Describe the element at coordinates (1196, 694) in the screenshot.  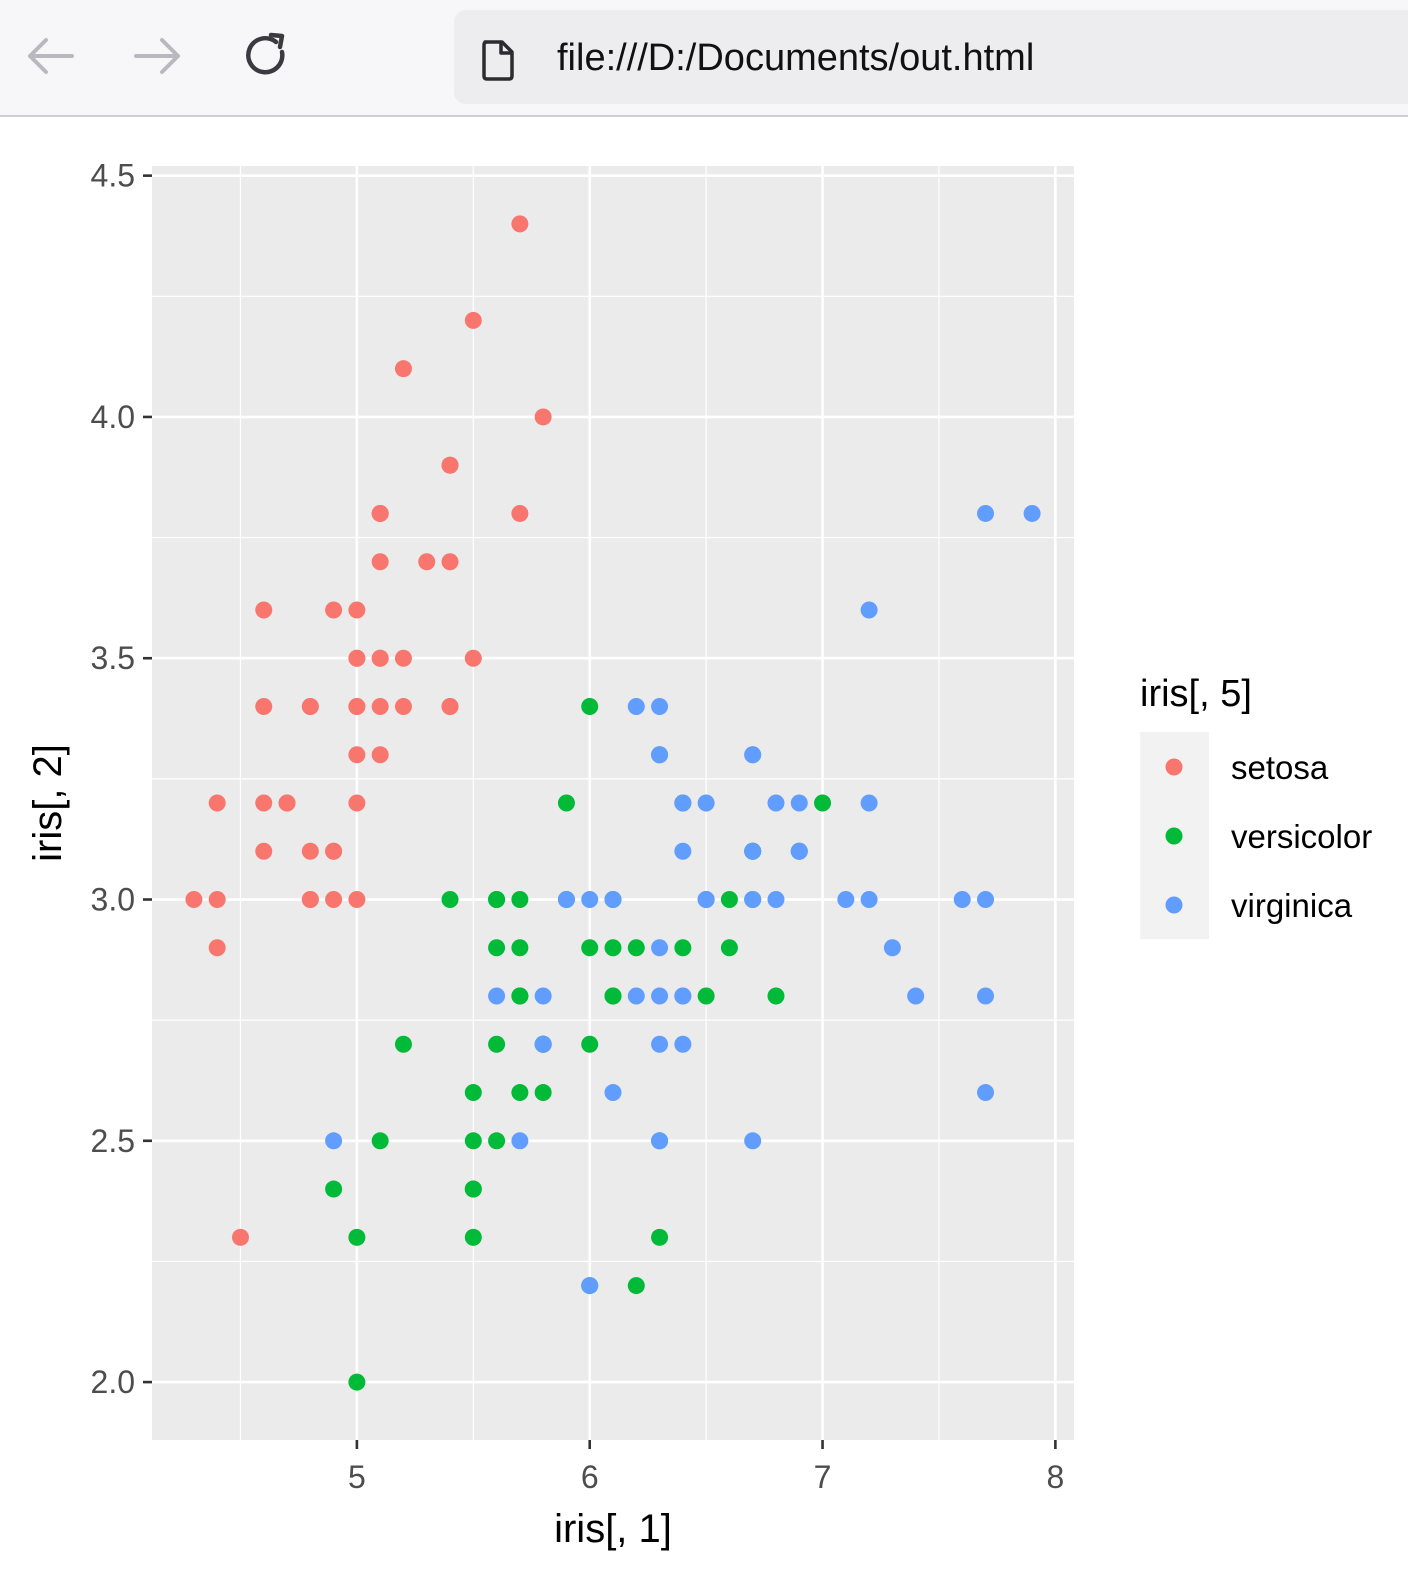
I see `legend-title: iris[, 5]` at that location.